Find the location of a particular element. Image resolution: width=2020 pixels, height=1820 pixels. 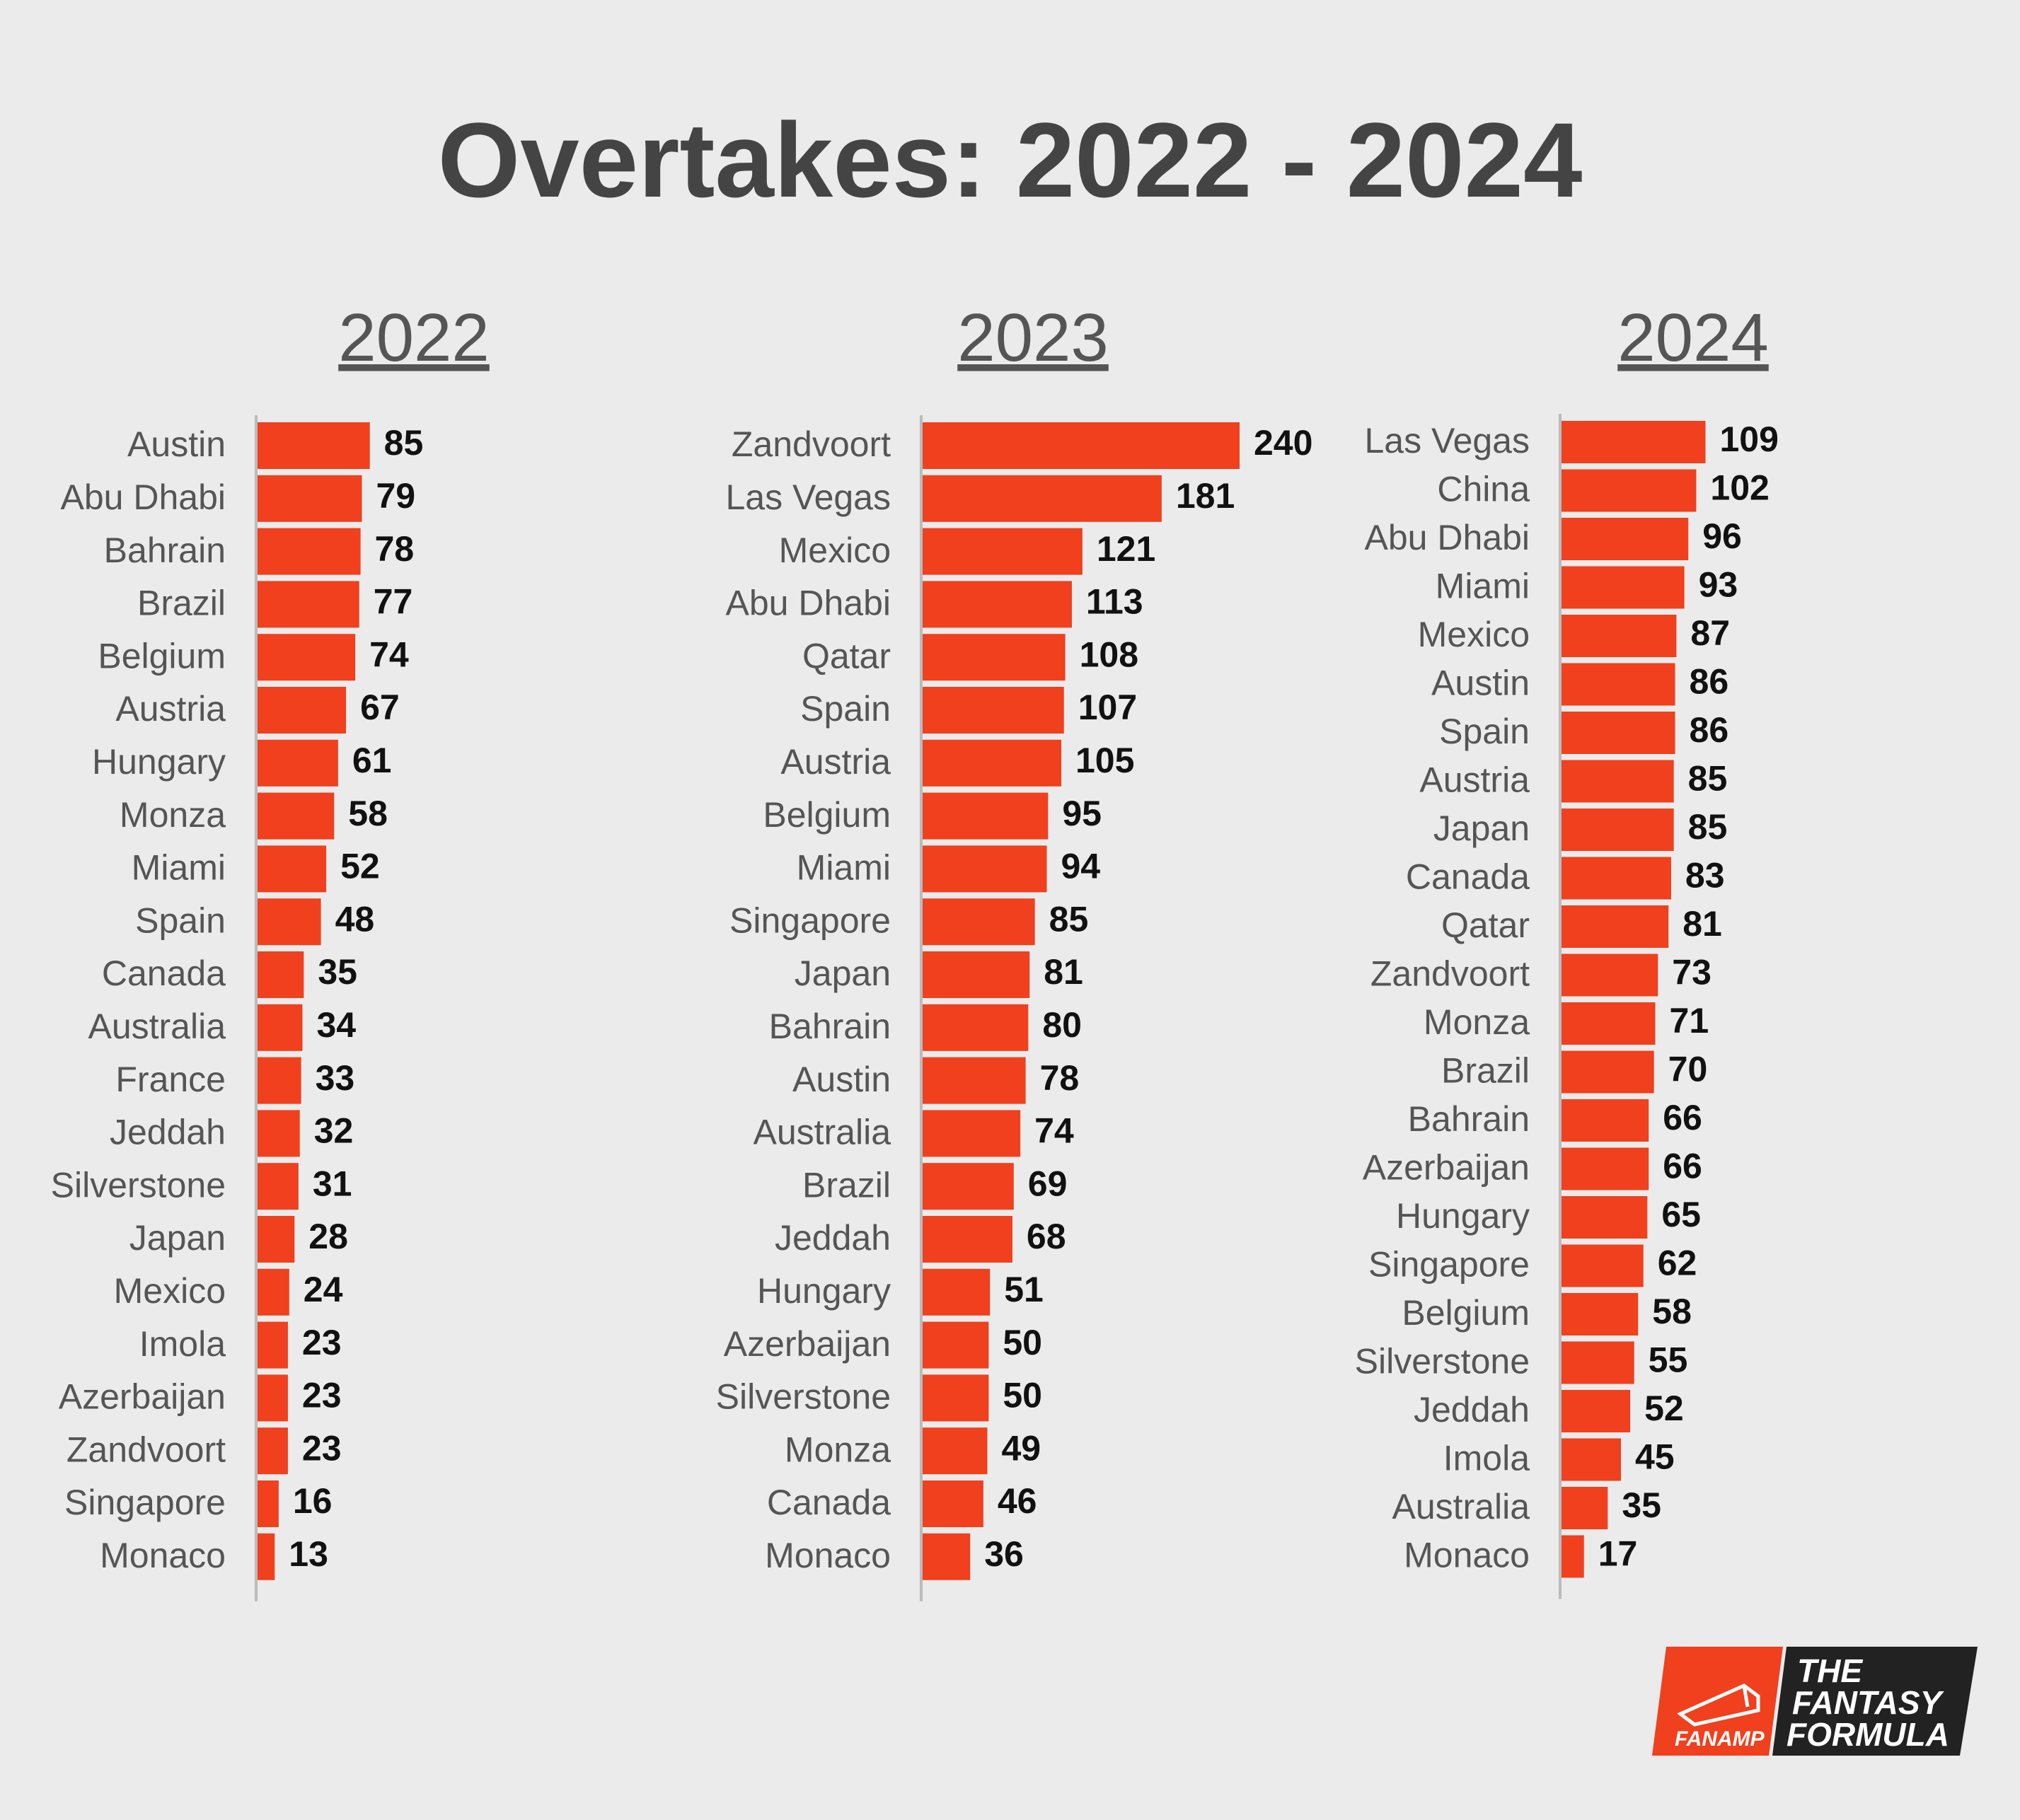

value-label: 52 is located at coordinates (360, 866).